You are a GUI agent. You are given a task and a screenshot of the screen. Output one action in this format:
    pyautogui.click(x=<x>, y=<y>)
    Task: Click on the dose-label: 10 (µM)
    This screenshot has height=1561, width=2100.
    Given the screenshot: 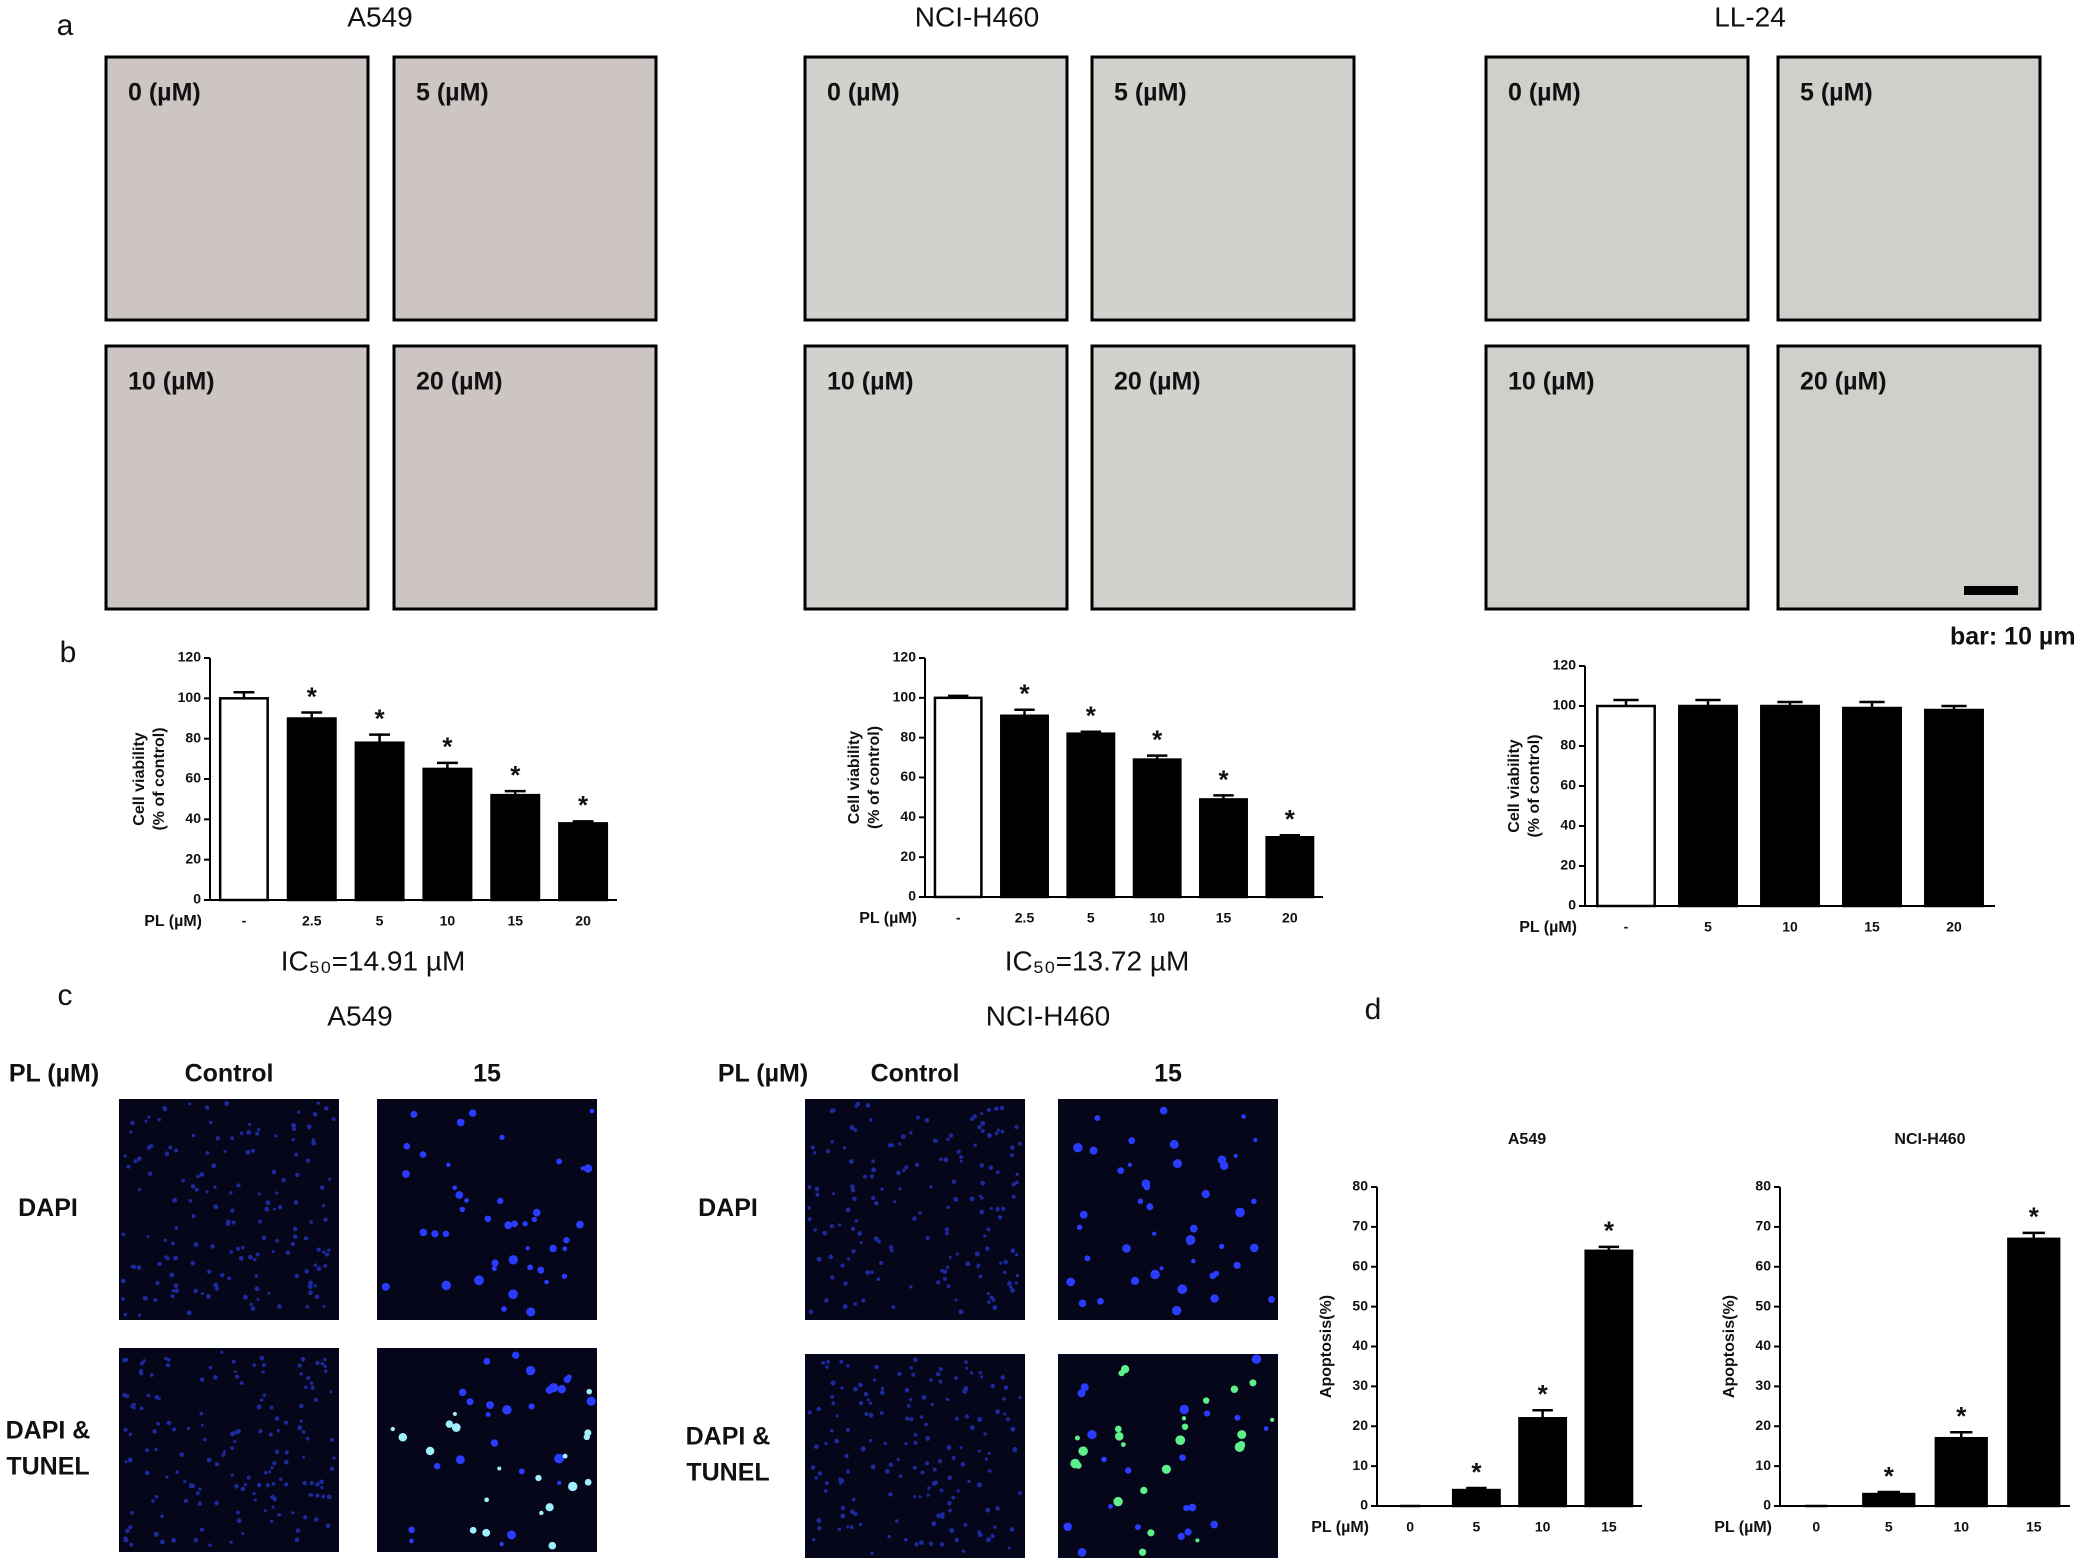 What is the action you would take?
    pyautogui.click(x=1551, y=382)
    